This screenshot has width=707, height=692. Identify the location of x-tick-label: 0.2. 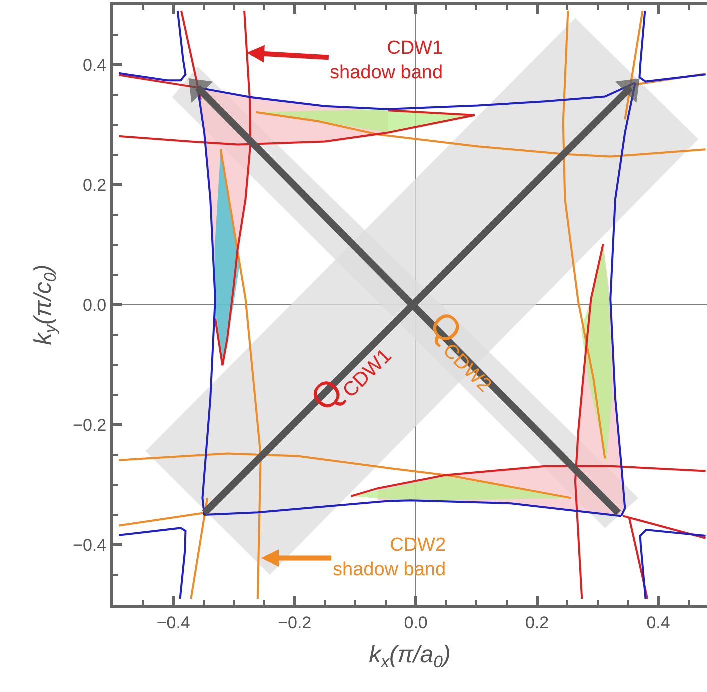
(537, 622).